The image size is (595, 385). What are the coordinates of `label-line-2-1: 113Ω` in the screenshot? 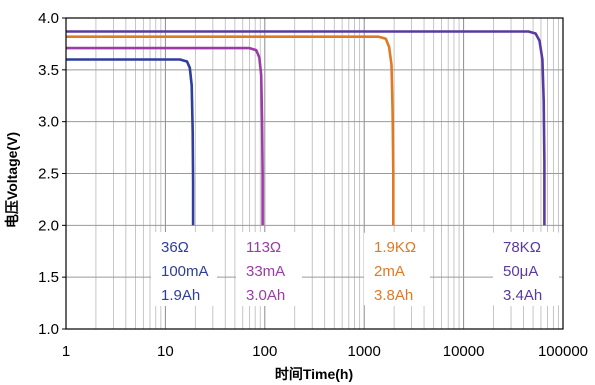 It's located at (263, 247).